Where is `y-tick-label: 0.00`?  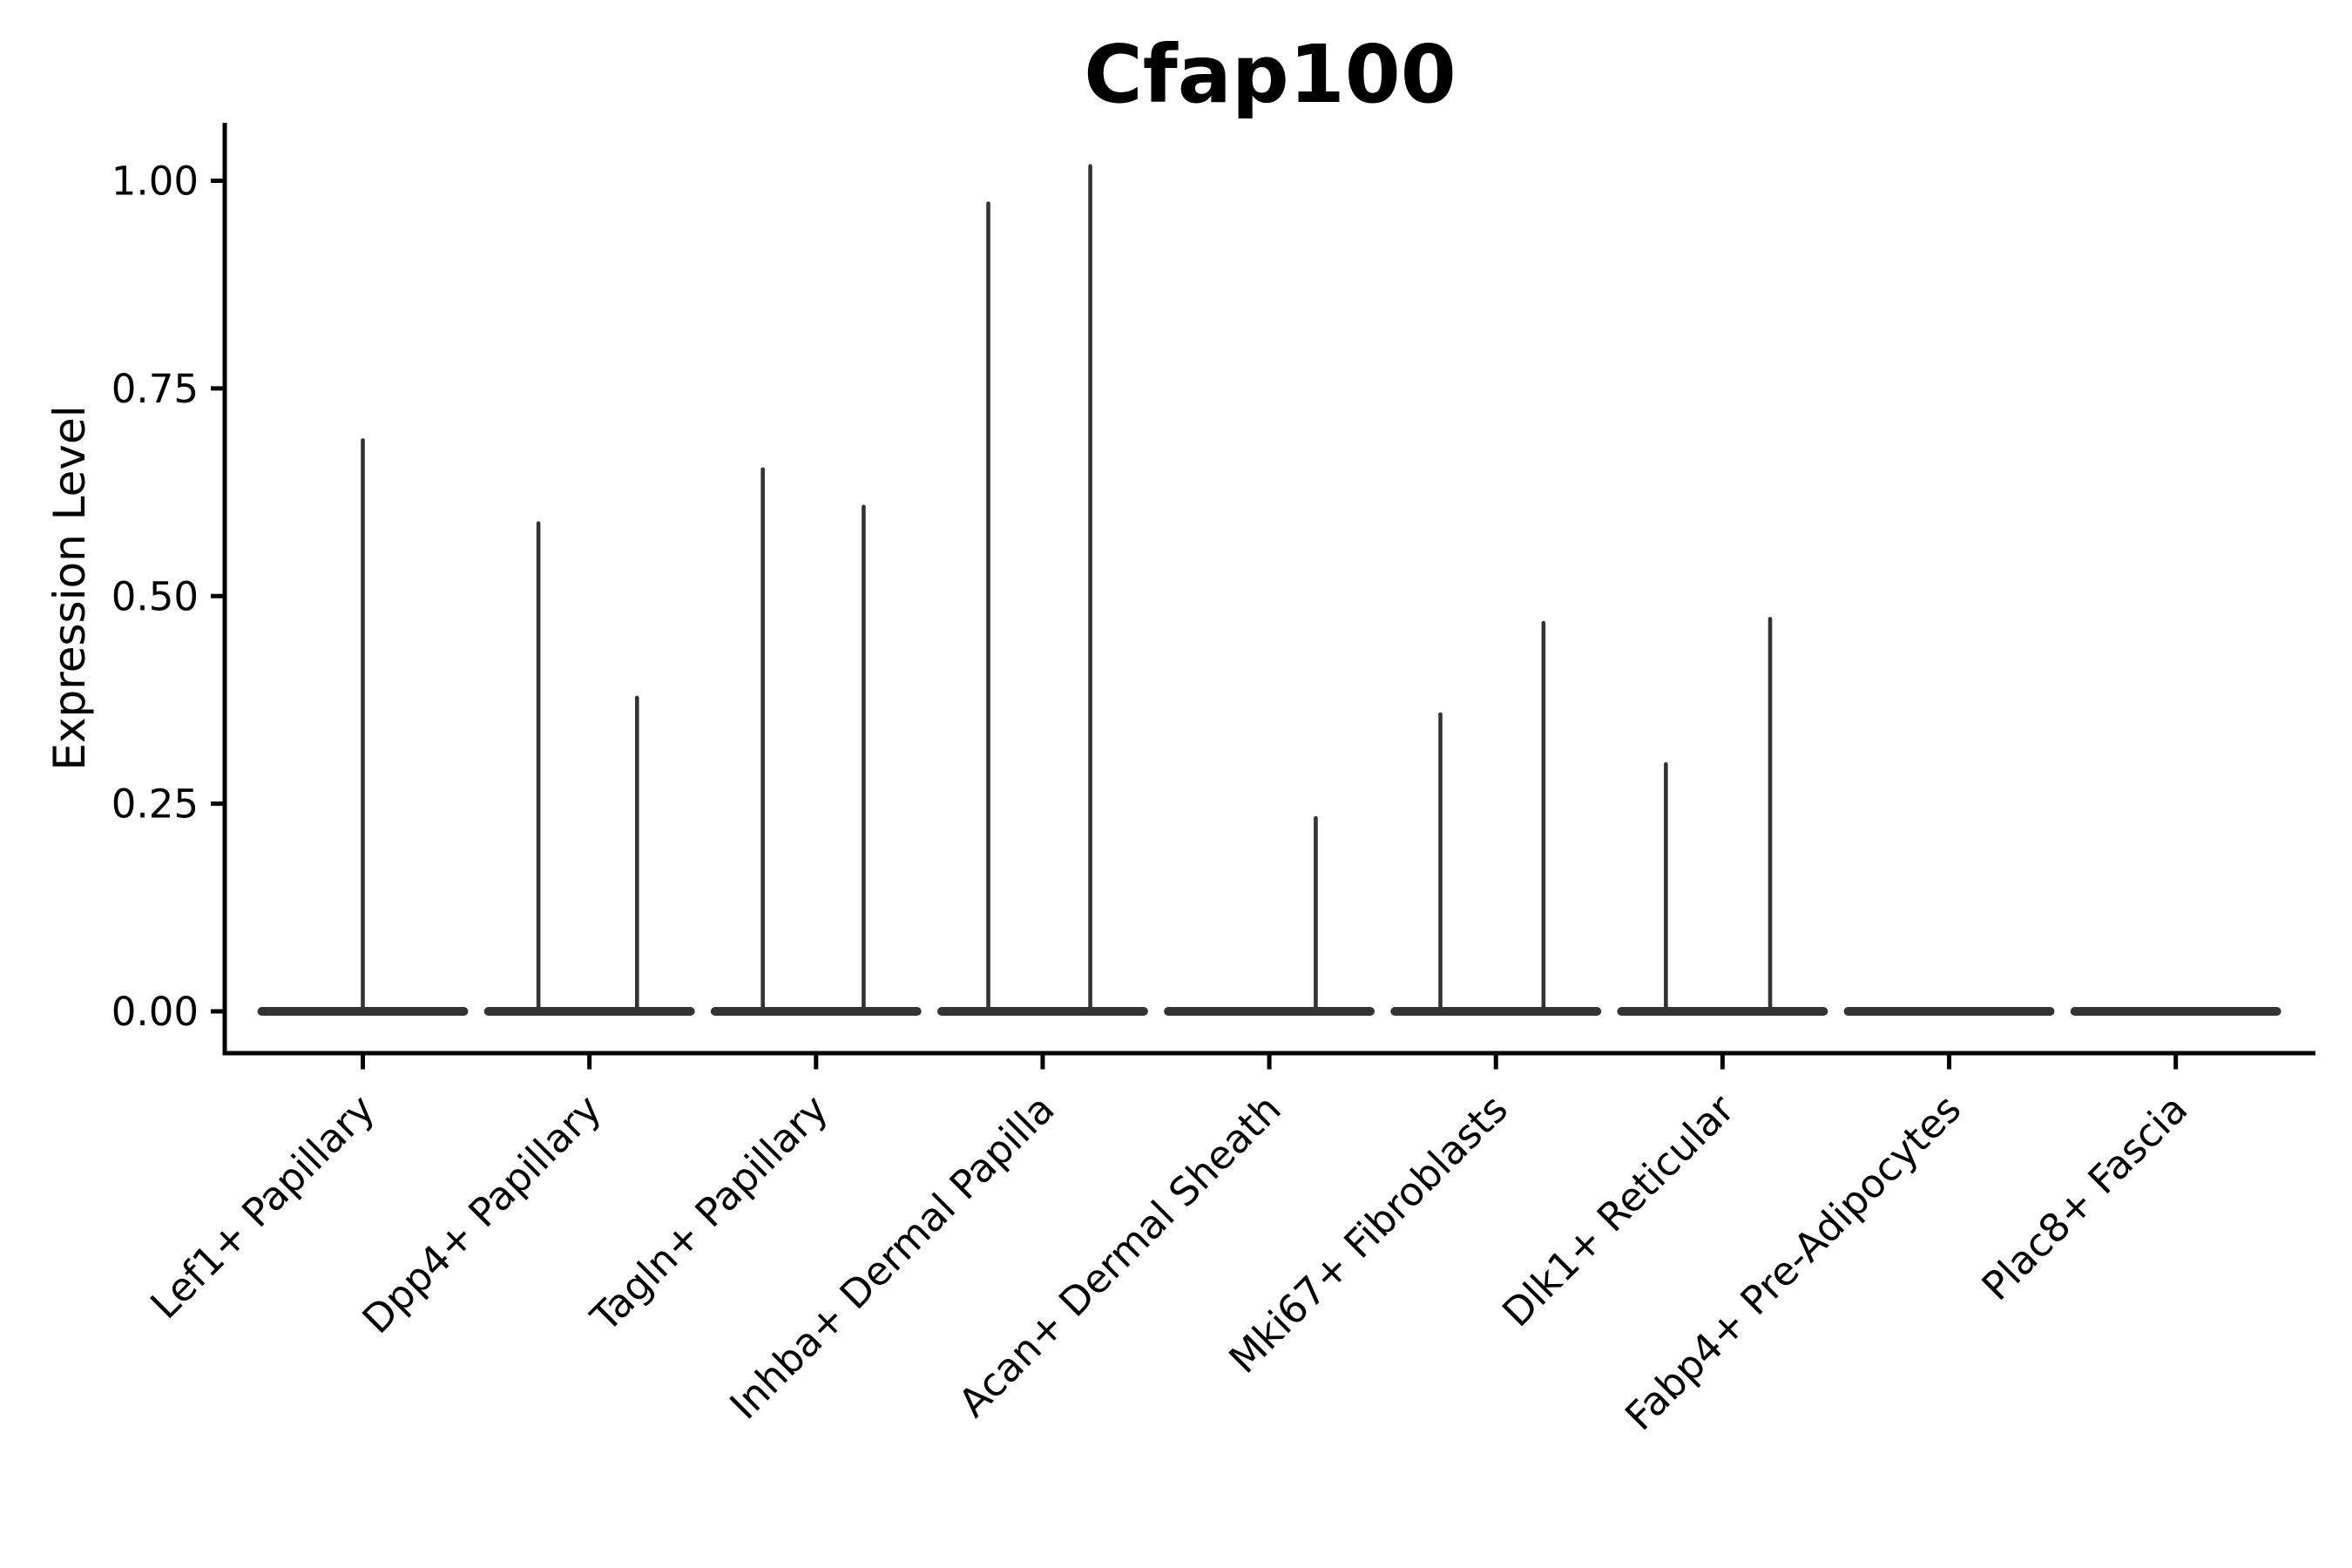
y-tick-label: 0.00 is located at coordinates (155, 1012).